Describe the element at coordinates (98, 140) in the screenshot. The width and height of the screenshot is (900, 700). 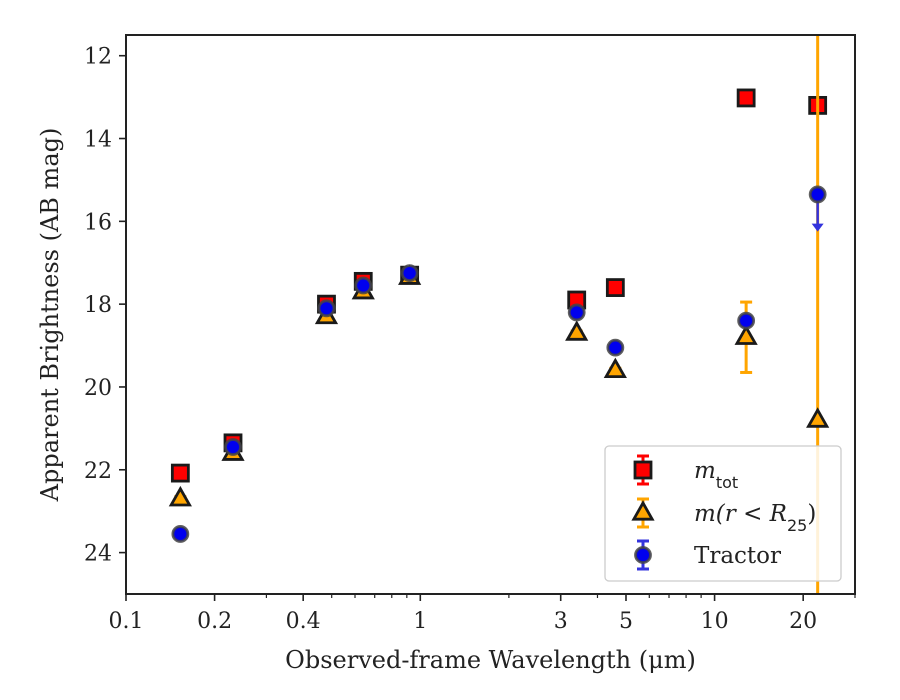
I see `y-tick-label: 14` at that location.